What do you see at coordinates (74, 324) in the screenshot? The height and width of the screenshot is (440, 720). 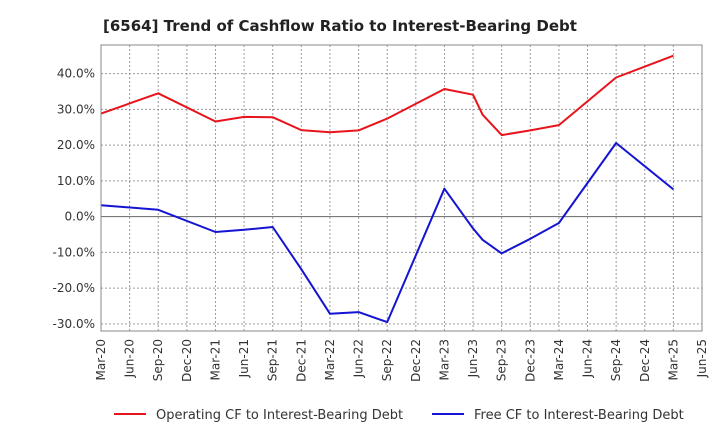 I see `y-tick-label: -30.0%` at bounding box center [74, 324].